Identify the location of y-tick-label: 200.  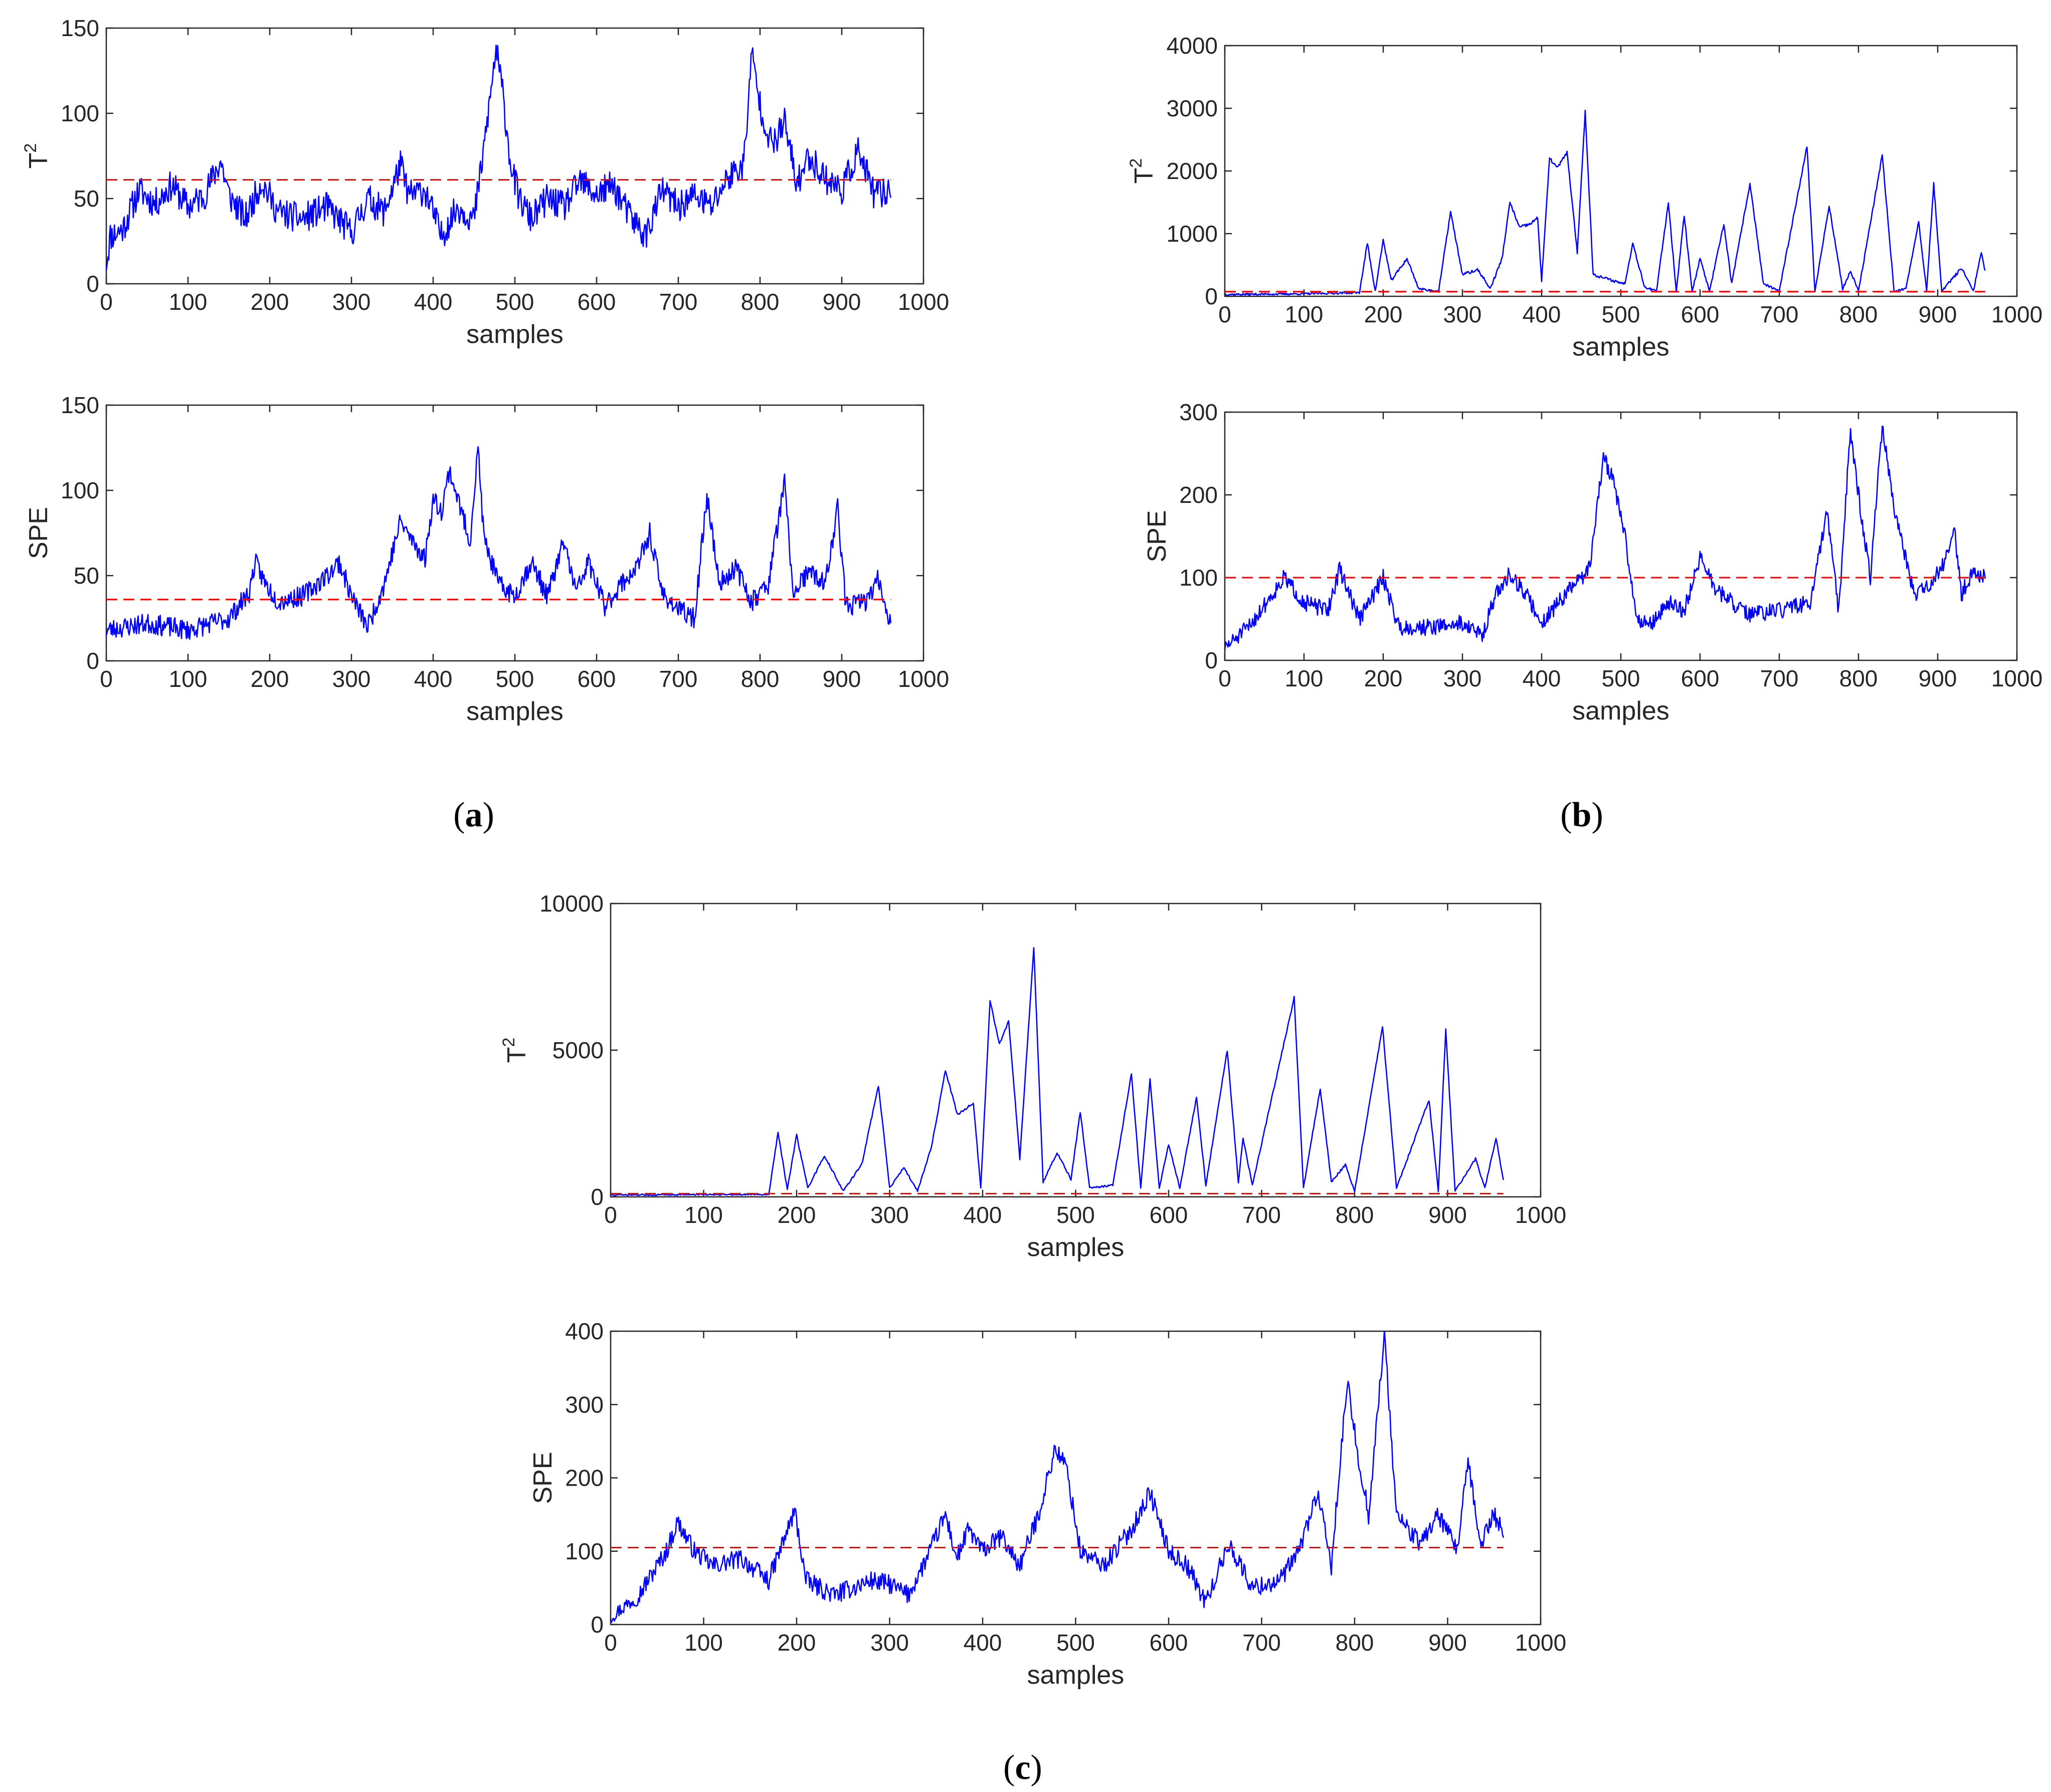
(1198, 495).